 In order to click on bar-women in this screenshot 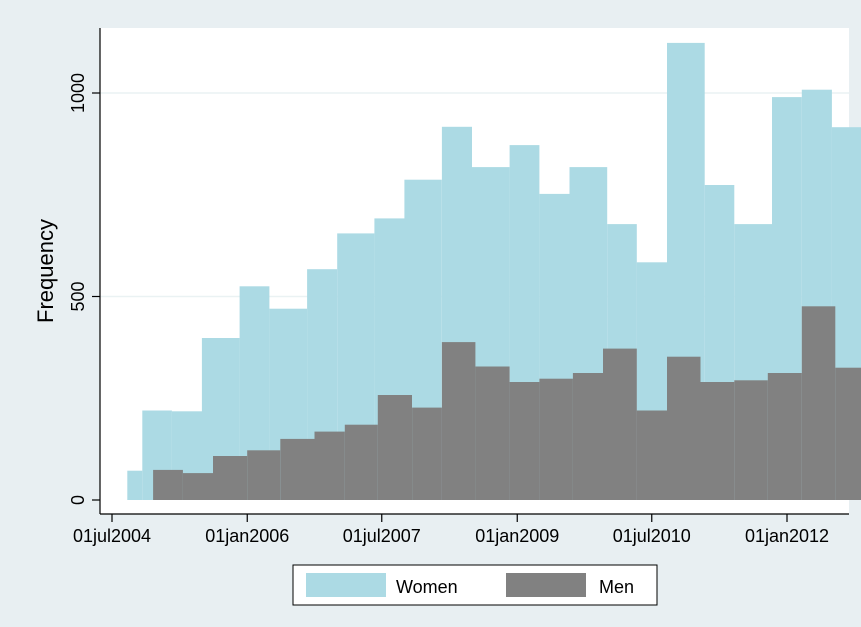, I will do `click(135, 485)`.